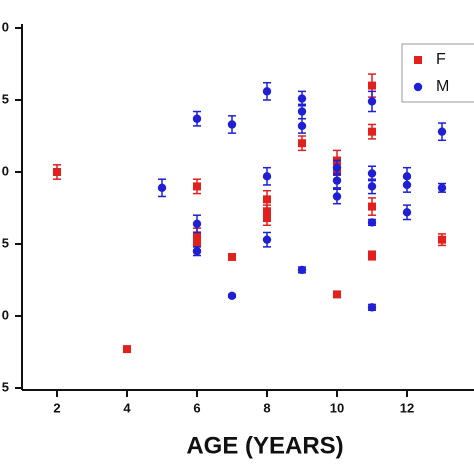  I want to click on x-axis-title: AGE (YEARS), so click(264, 445).